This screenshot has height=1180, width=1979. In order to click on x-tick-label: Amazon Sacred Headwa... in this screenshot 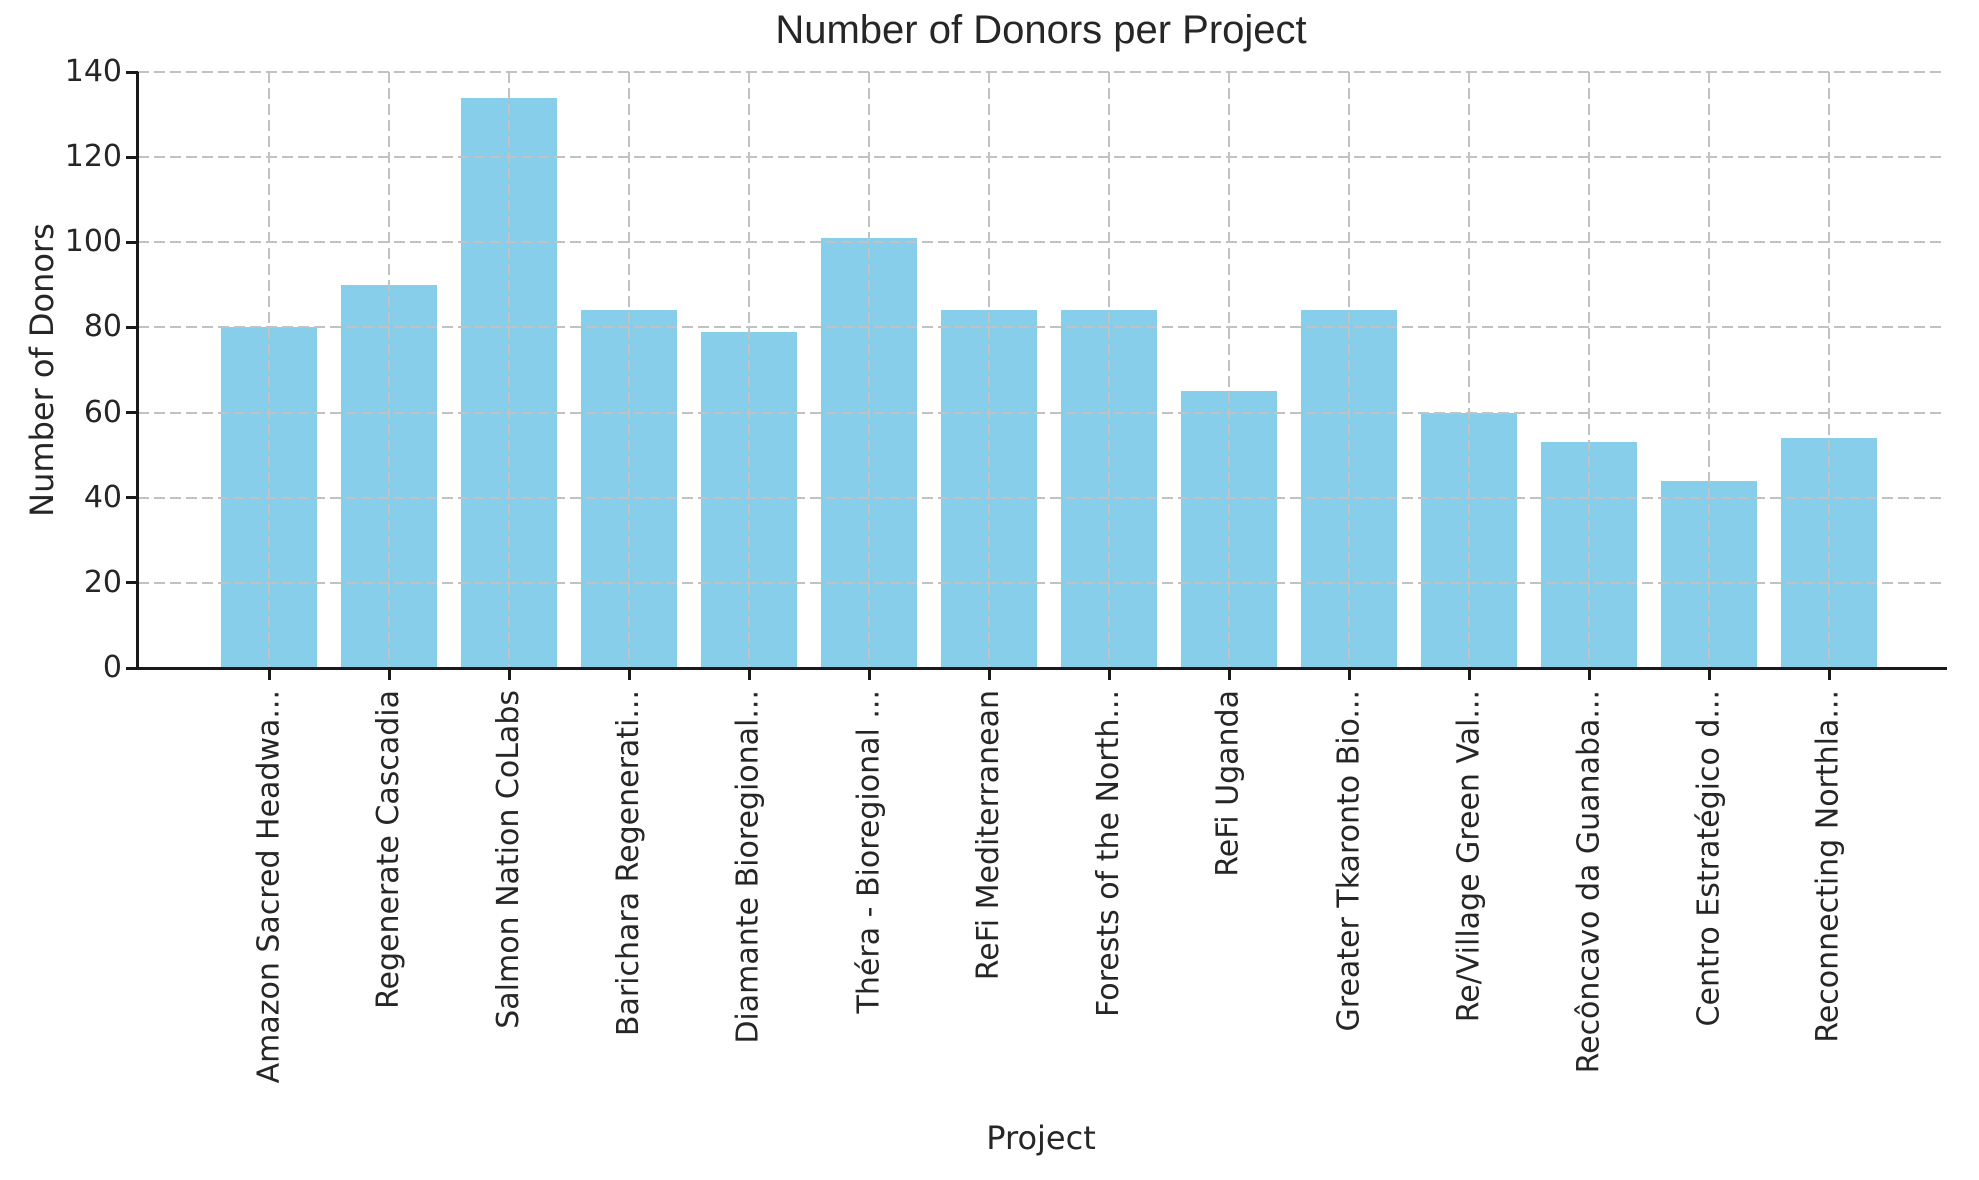, I will do `click(268, 887)`.